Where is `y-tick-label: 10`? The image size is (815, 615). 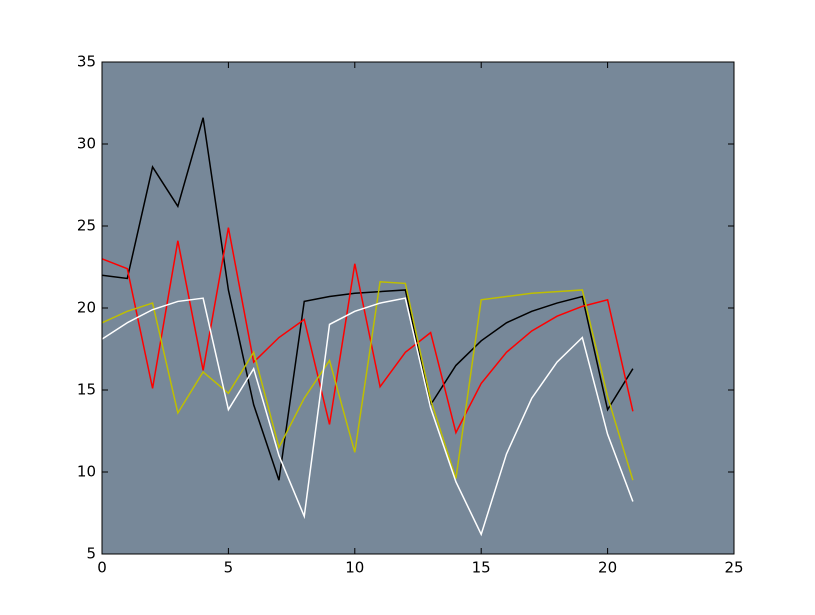
y-tick-label: 10 is located at coordinates (86, 472).